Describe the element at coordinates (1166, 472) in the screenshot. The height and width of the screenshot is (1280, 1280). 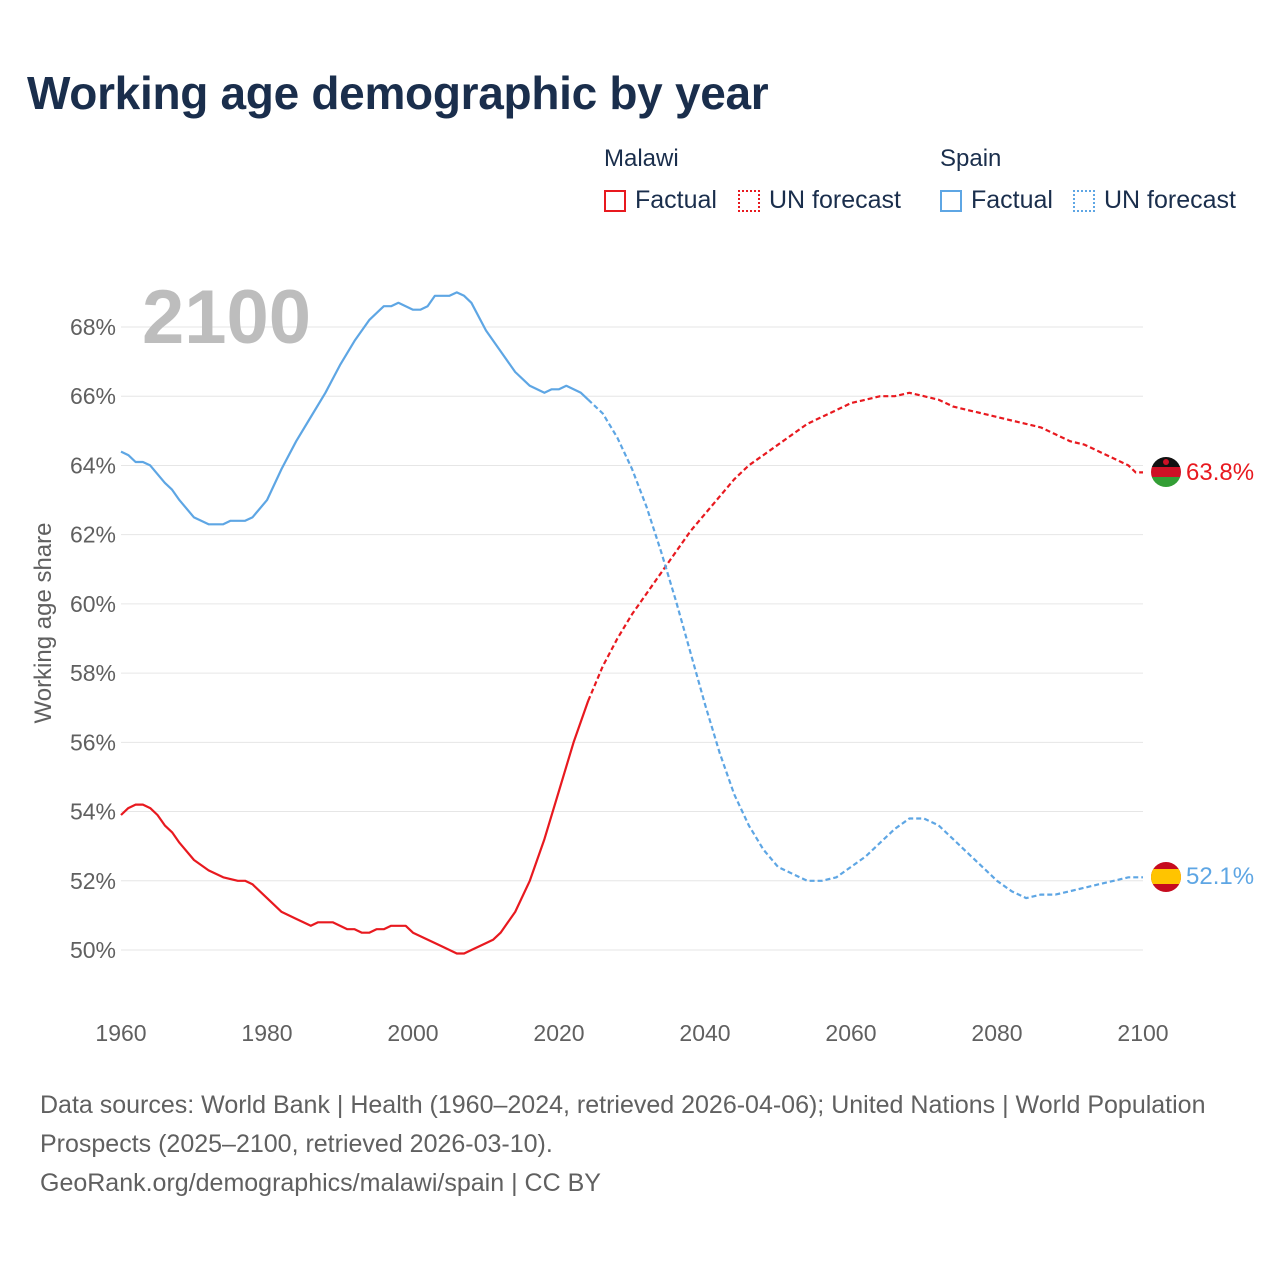
I see `malawi-flag-icon` at that location.